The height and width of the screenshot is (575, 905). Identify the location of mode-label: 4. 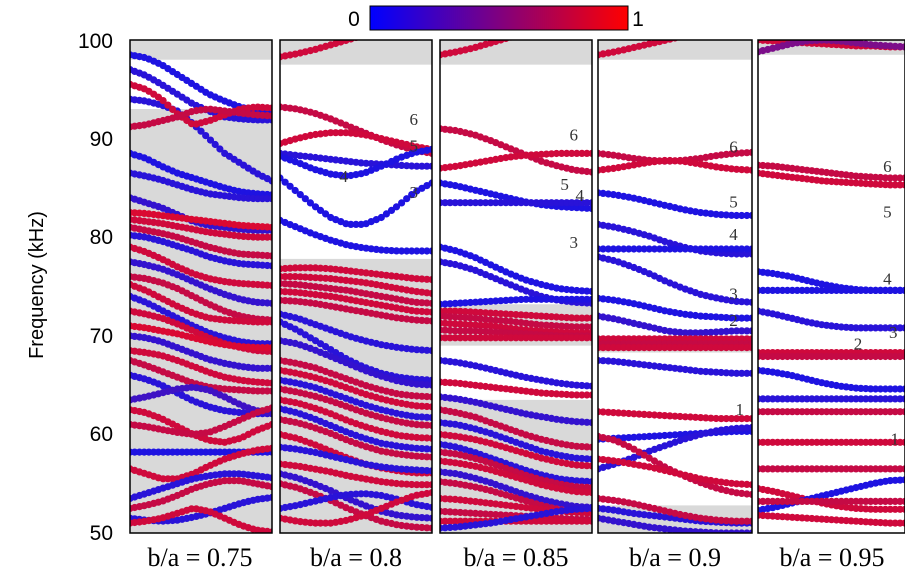
(887, 279).